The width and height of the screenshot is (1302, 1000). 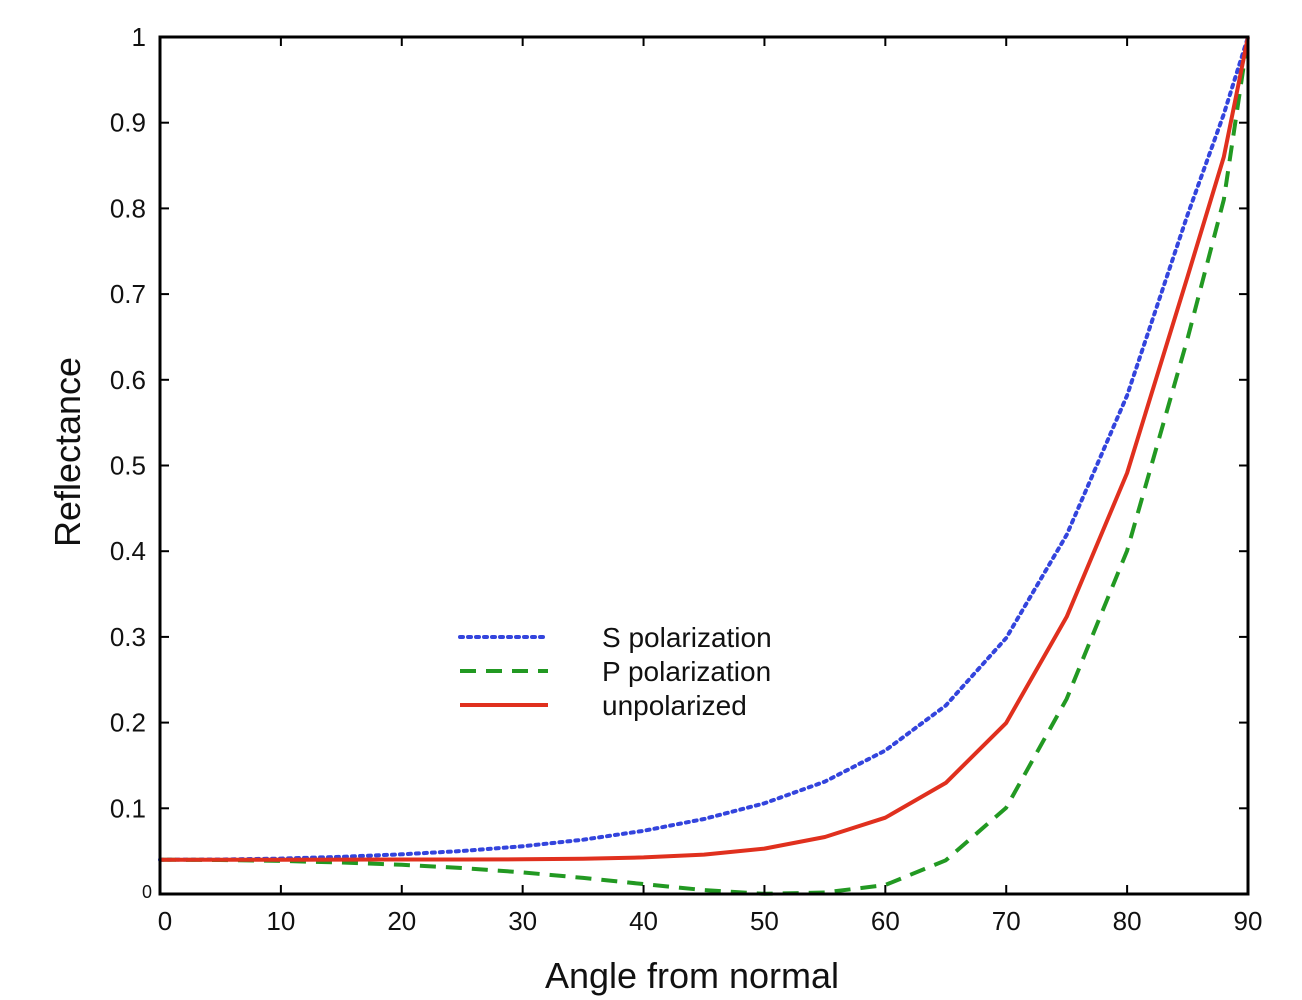 I want to click on y-tick-label-0.4: 0.4, so click(x=128, y=551).